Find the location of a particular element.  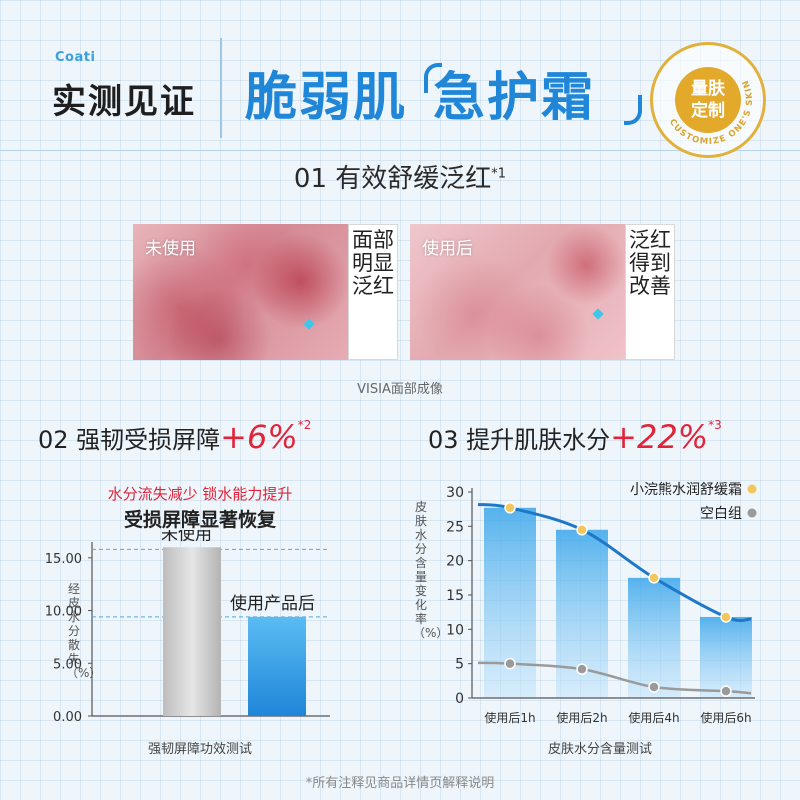

chart1-y-tick-label: 10.00 is located at coordinates (63, 612).